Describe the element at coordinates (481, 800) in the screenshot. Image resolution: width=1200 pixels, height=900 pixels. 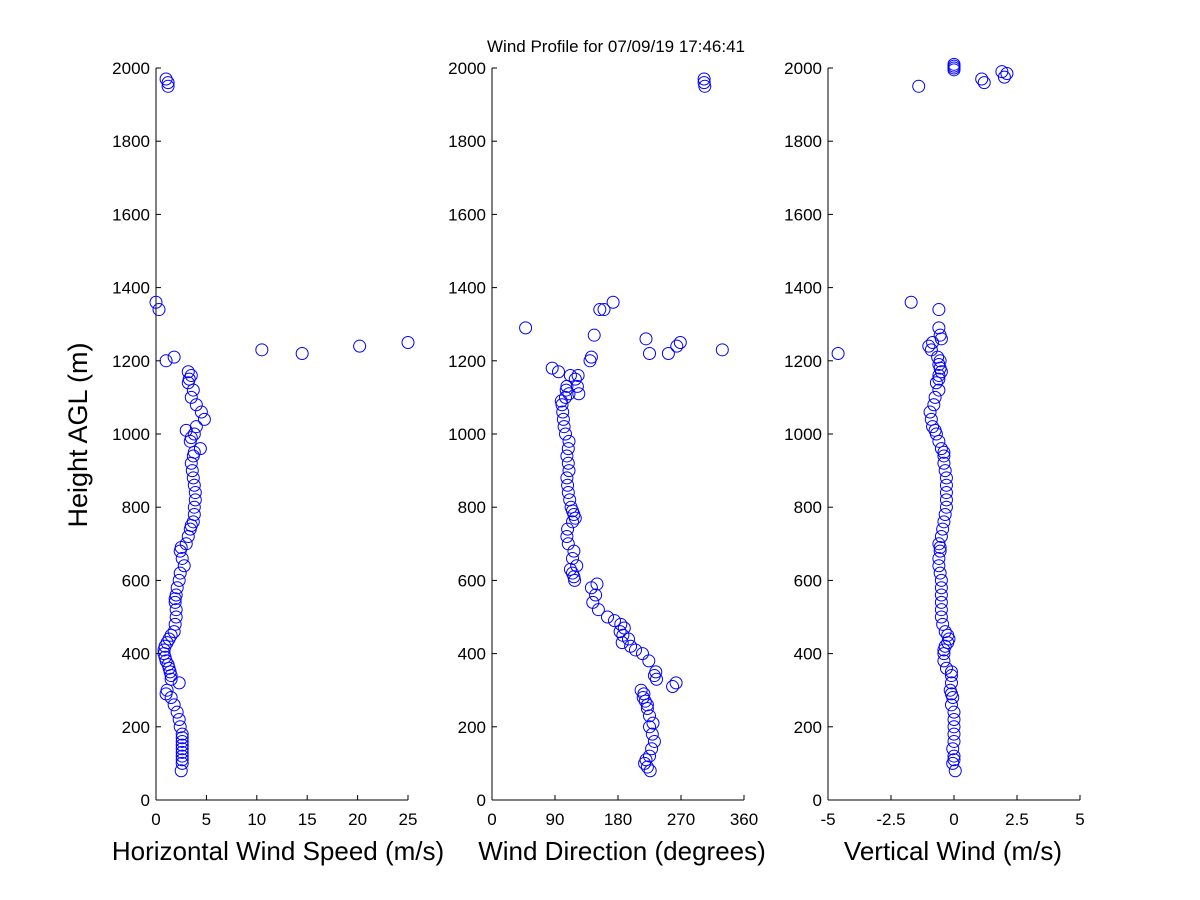
I see `y-tick-label: 0` at that location.